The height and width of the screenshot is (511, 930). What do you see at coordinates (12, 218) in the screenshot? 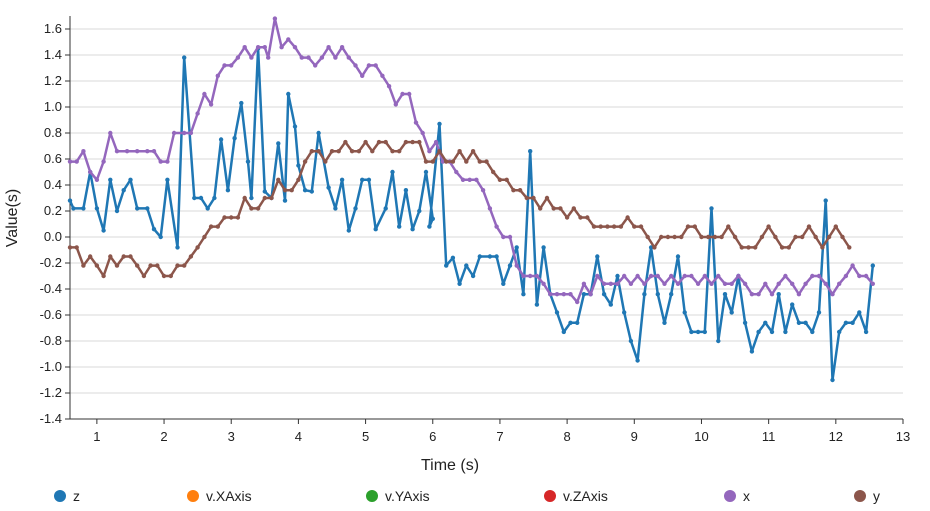
I see `y-axis-title: Value(s)` at bounding box center [12, 218].